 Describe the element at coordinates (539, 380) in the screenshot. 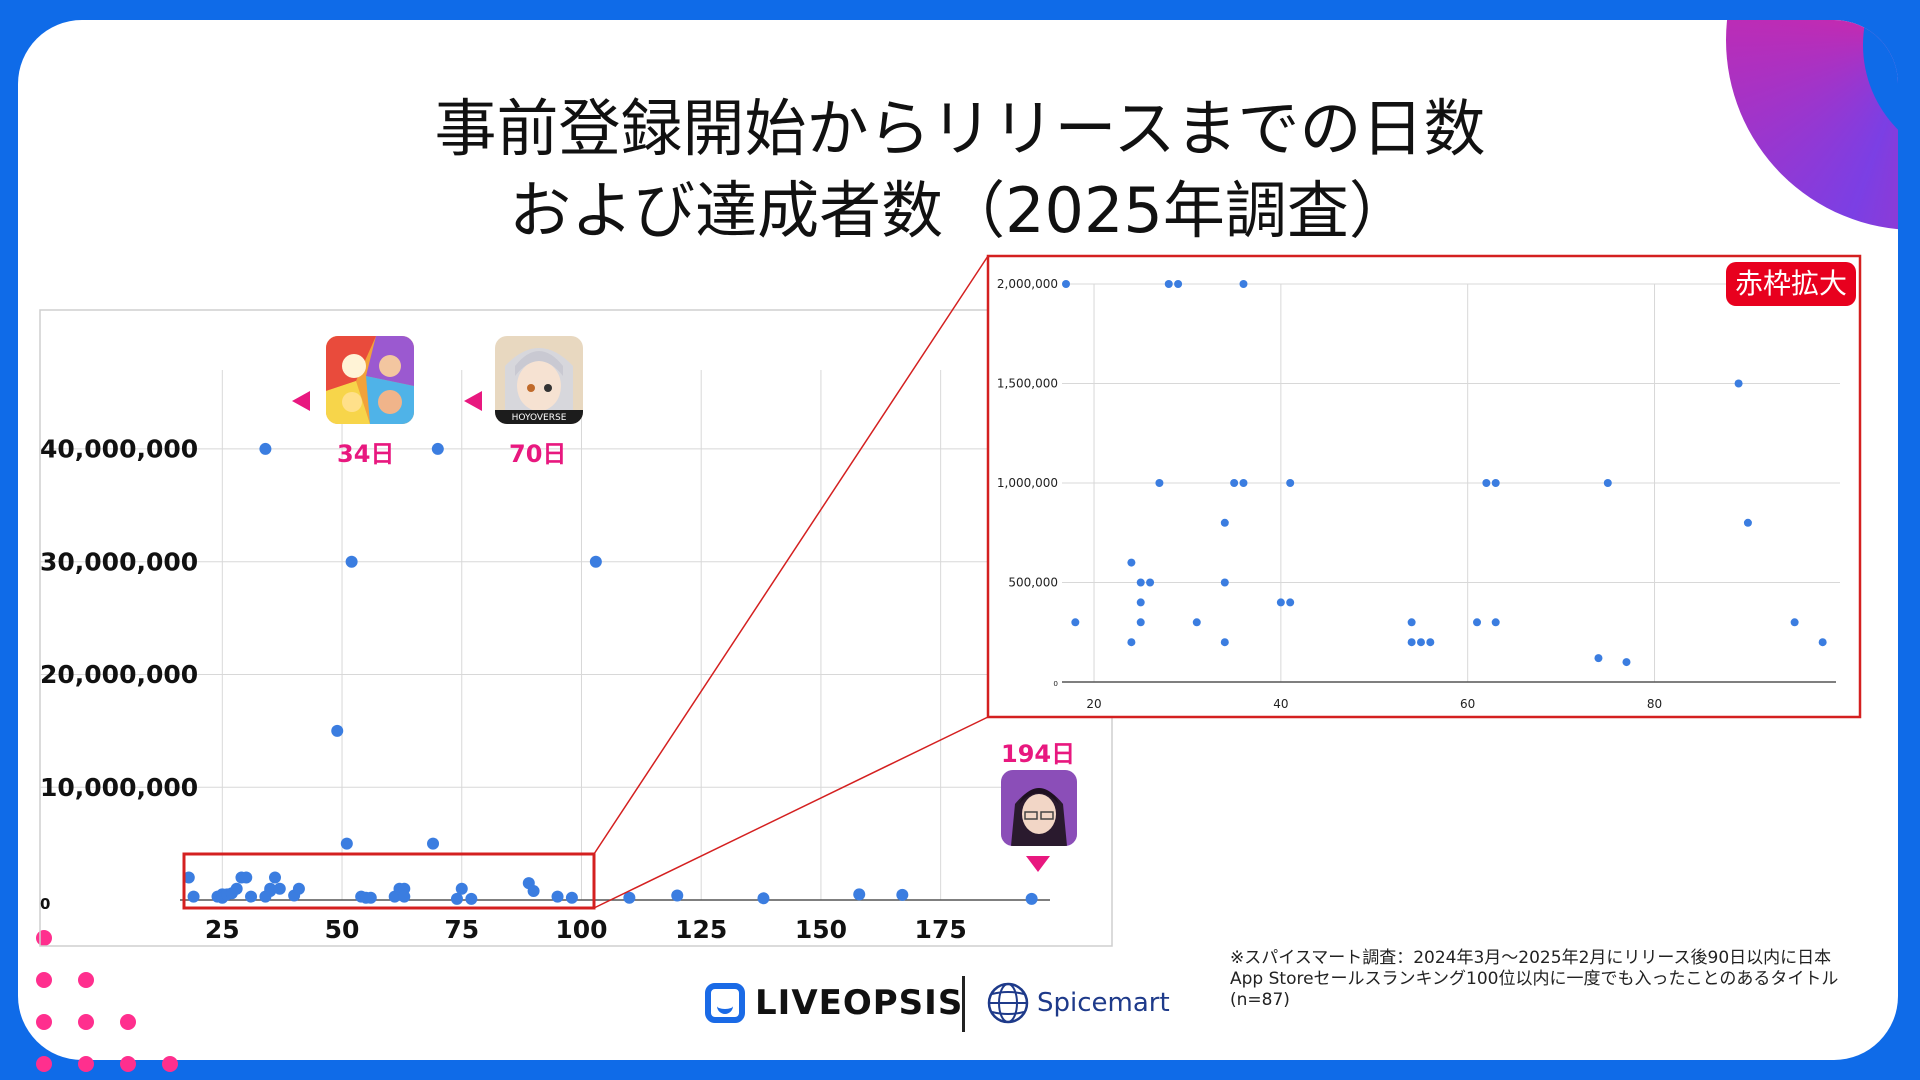

I see `game-icon-hoyoverse-girl: HOYOVERSE` at that location.